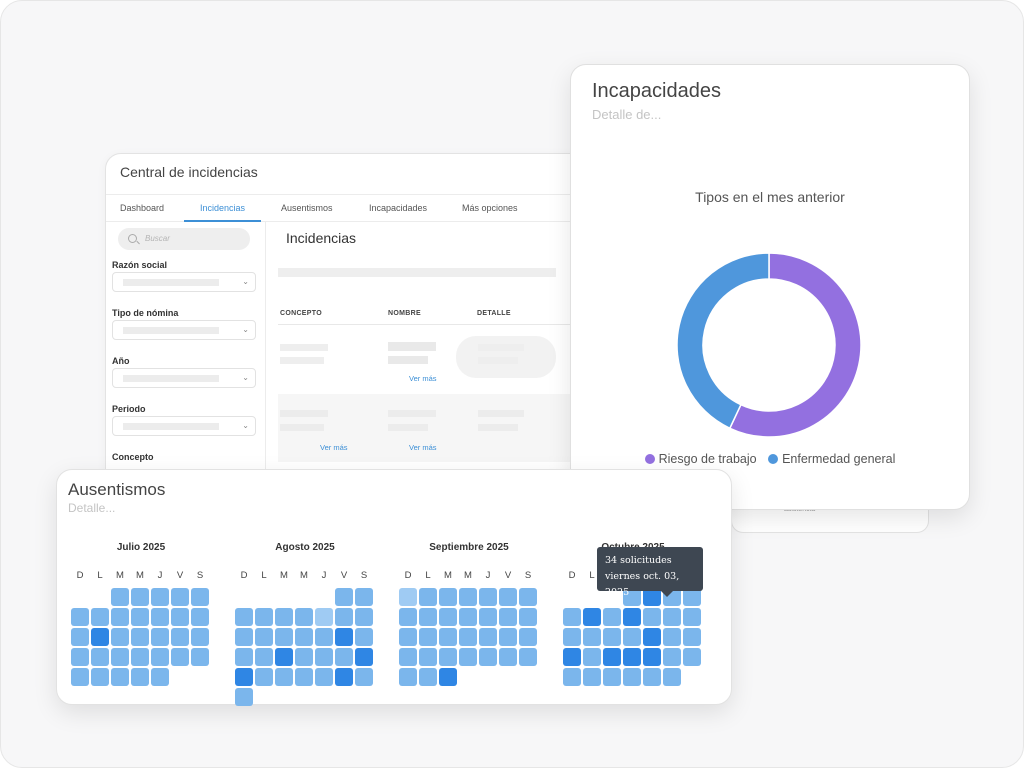 This screenshot has height=768, width=1024. Describe the element at coordinates (184, 282) in the screenshot. I see `razon-social-select: ⌄` at that location.